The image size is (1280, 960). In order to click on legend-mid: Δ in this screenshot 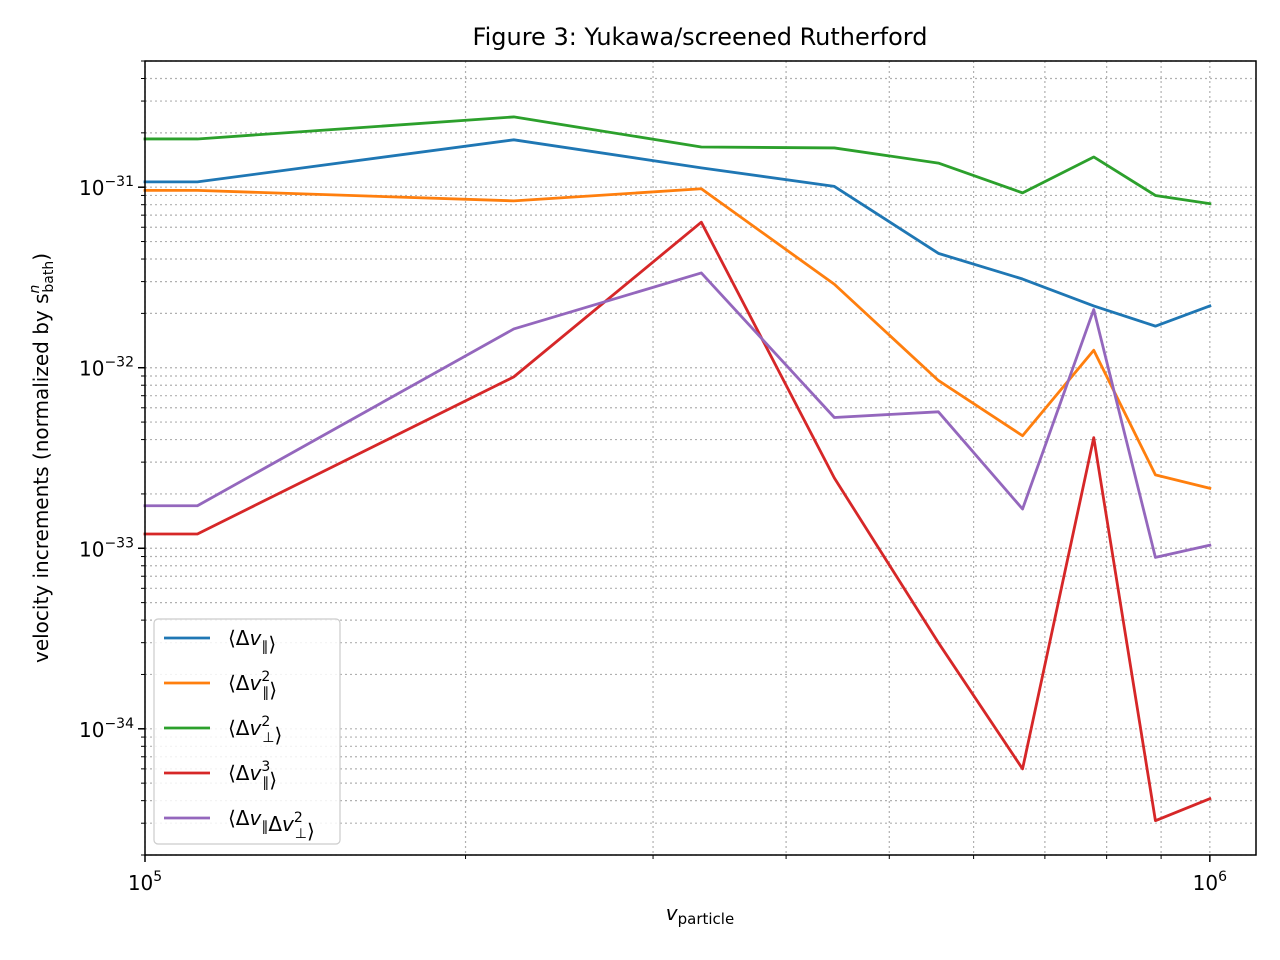, I will do `click(275, 824)`.